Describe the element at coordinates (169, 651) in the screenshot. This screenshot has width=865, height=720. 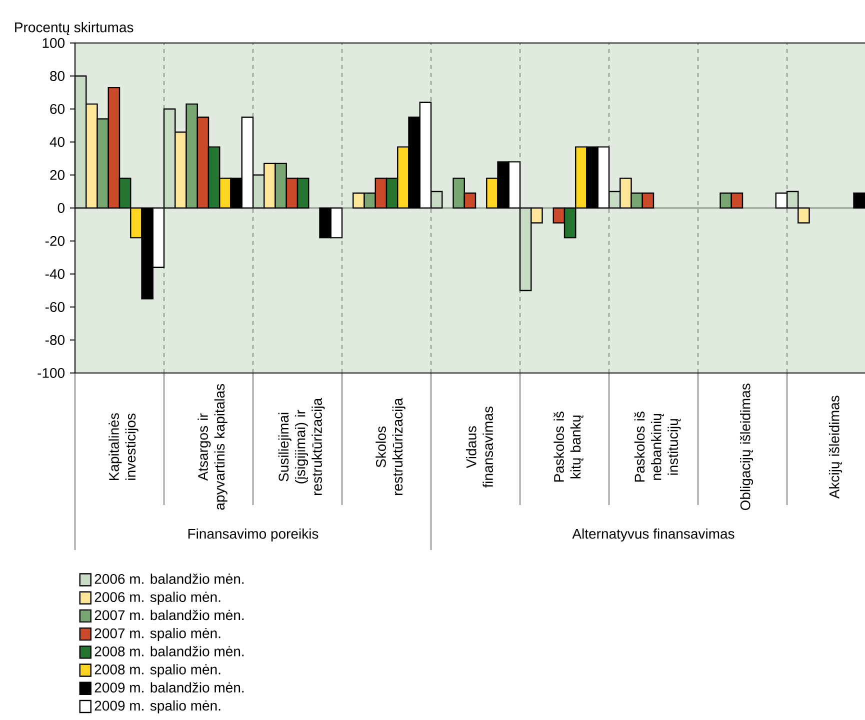
I see `legend-label: 2008 m. balandžio mėn.` at that location.